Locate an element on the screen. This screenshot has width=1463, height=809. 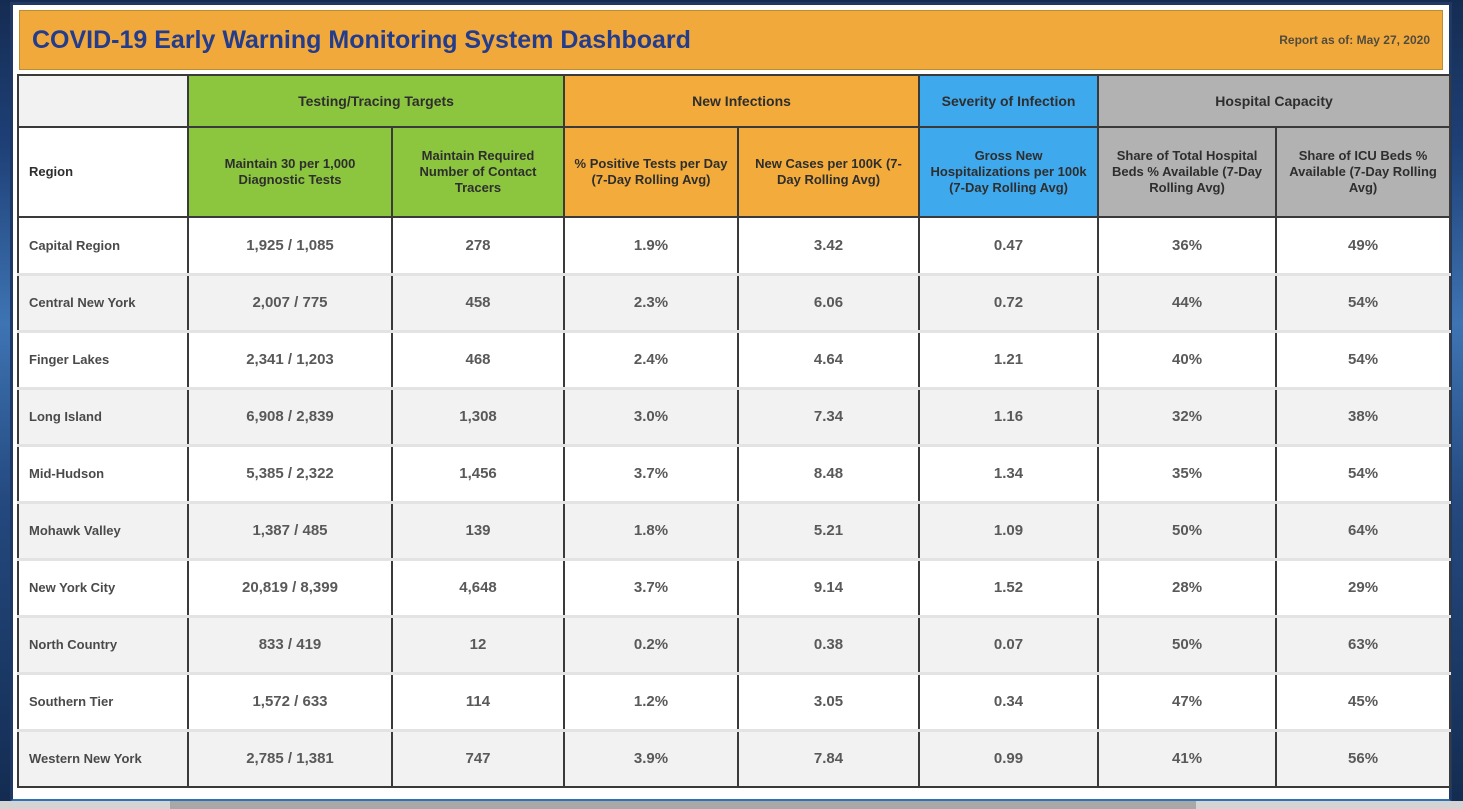
value-cell: 0.99 is located at coordinates (1009, 757).